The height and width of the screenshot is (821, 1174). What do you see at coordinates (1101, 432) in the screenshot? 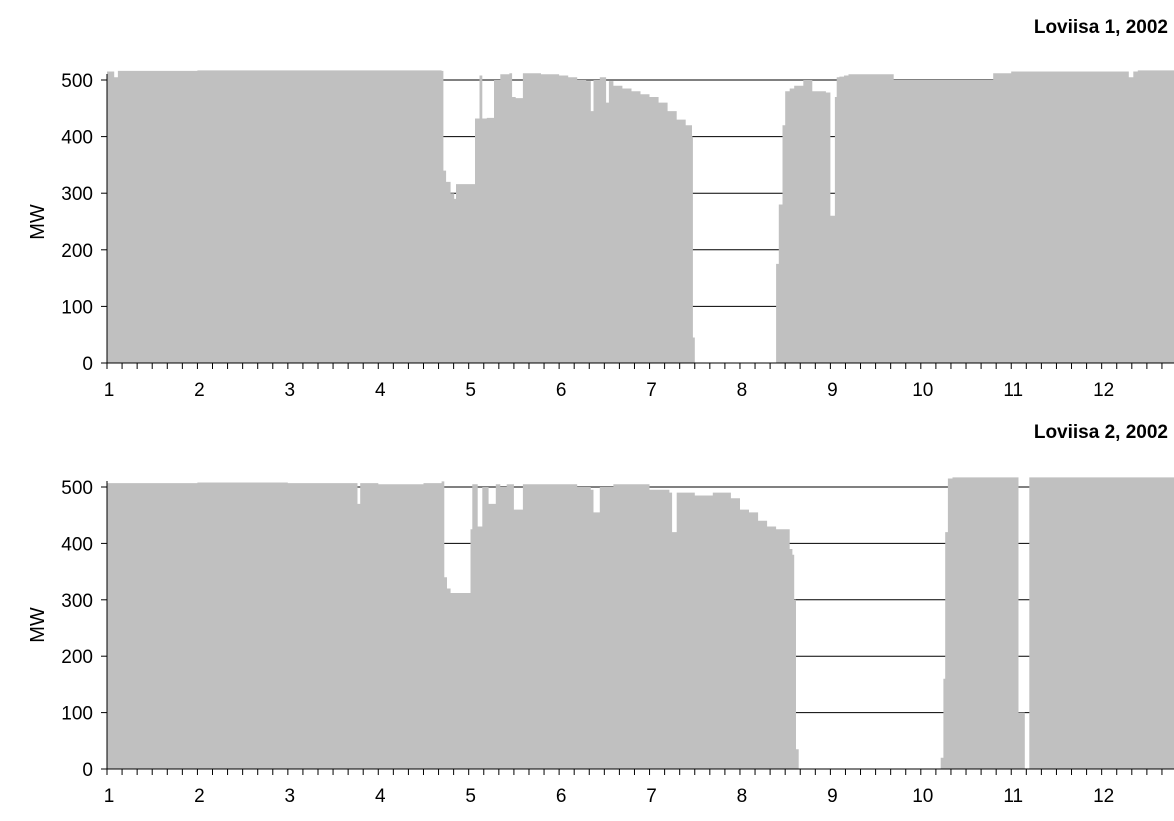
I see `chart-title: Loviisa 2, 2002` at bounding box center [1101, 432].